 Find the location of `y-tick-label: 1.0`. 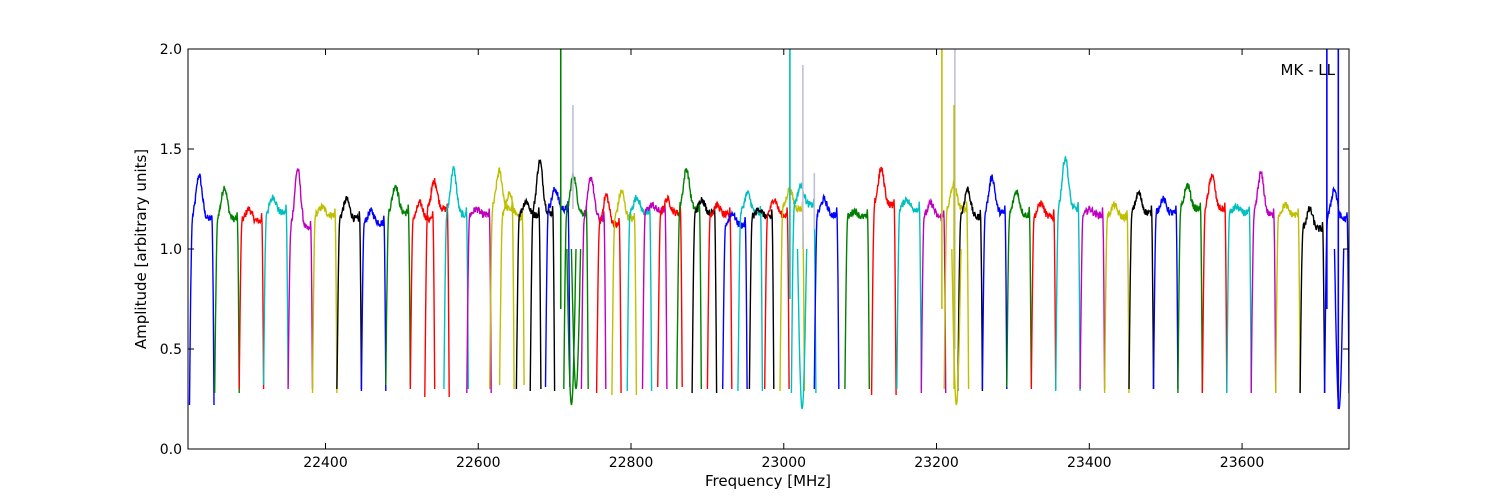

y-tick-label: 1.0 is located at coordinates (171, 250).